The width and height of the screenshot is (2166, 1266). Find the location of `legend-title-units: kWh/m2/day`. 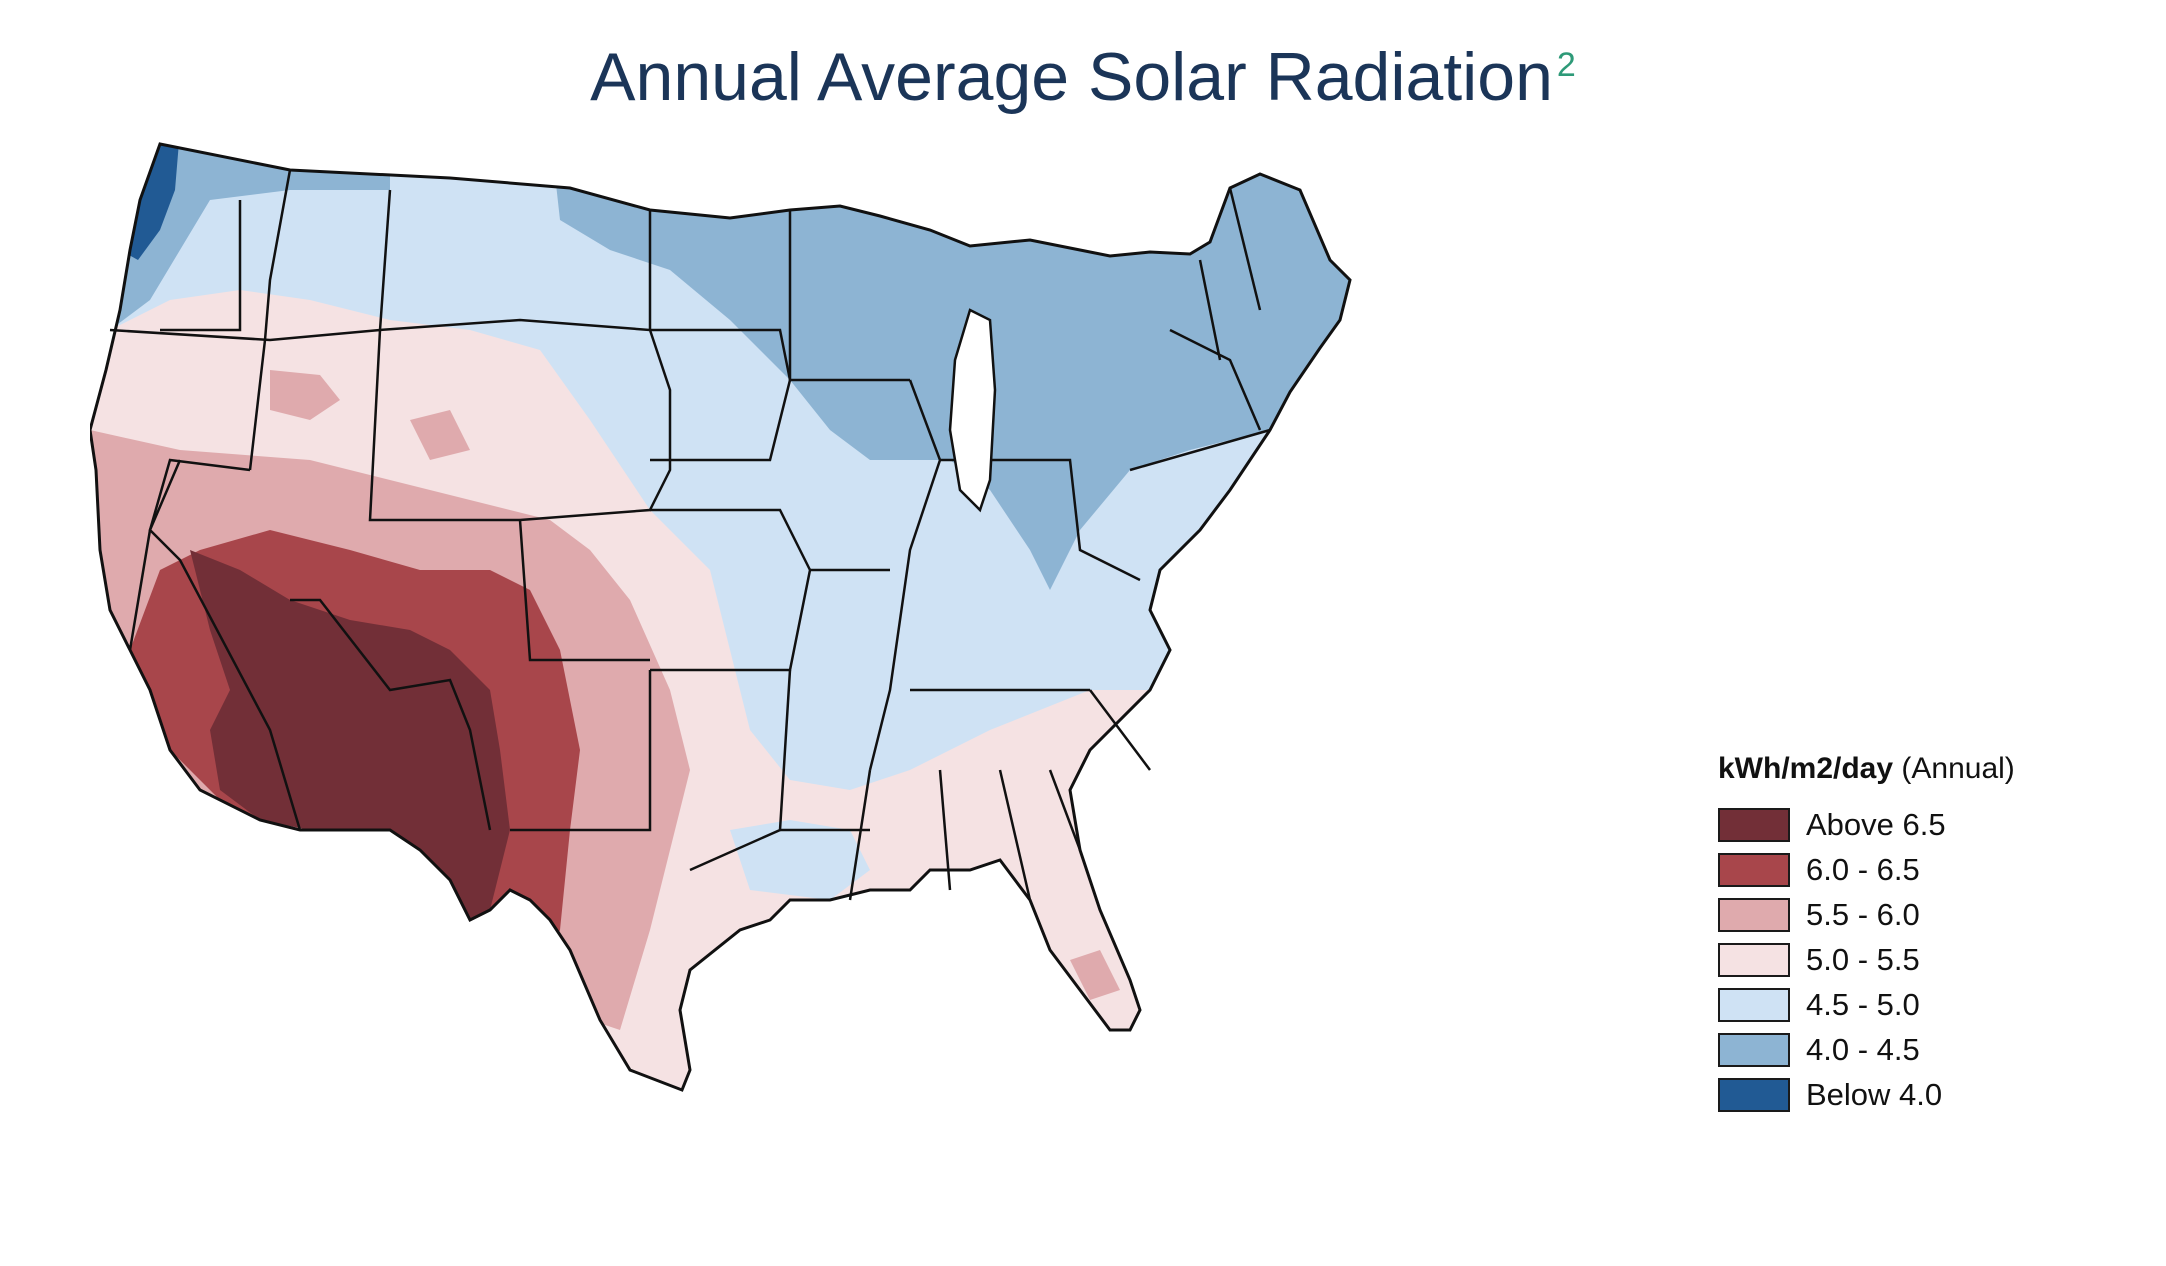

legend-title-units: kWh/m2/day is located at coordinates (1806, 768).